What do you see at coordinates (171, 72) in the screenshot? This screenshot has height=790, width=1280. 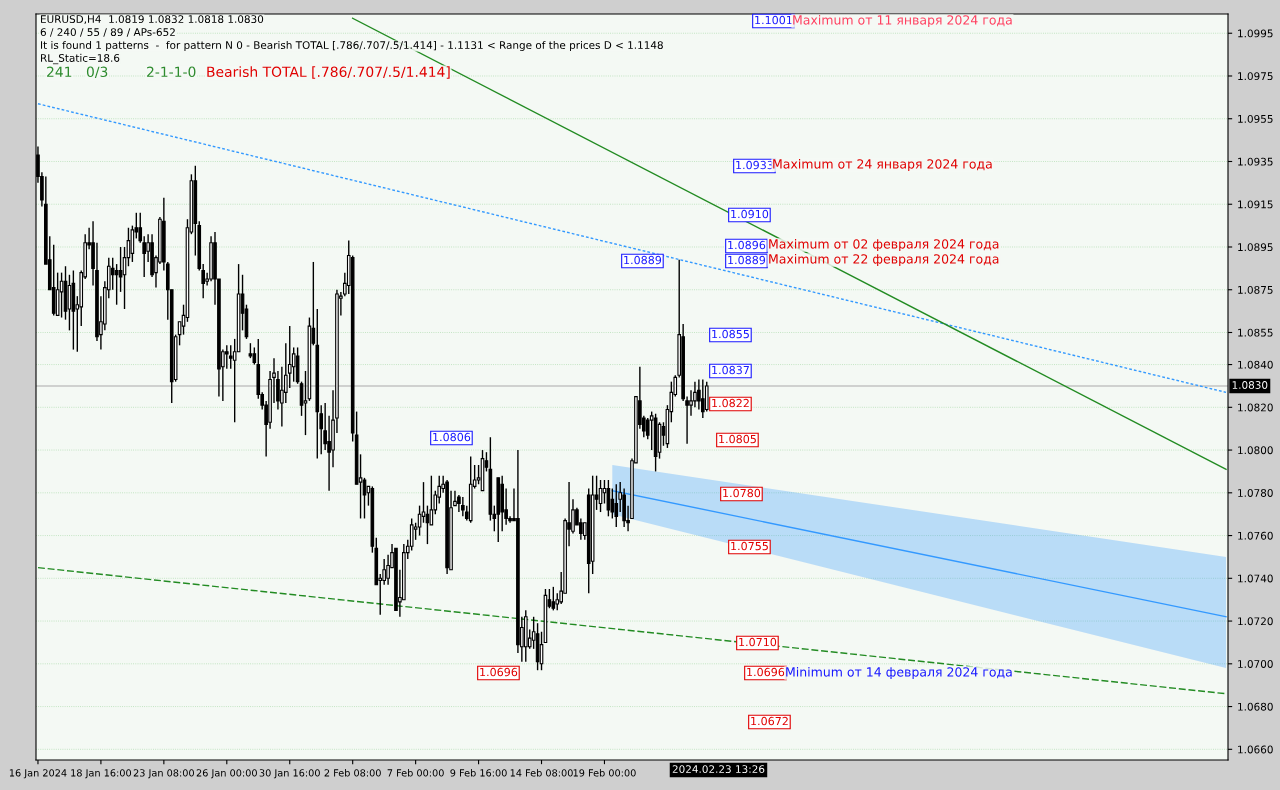 I see `annotation: 2-1-1-0` at bounding box center [171, 72].